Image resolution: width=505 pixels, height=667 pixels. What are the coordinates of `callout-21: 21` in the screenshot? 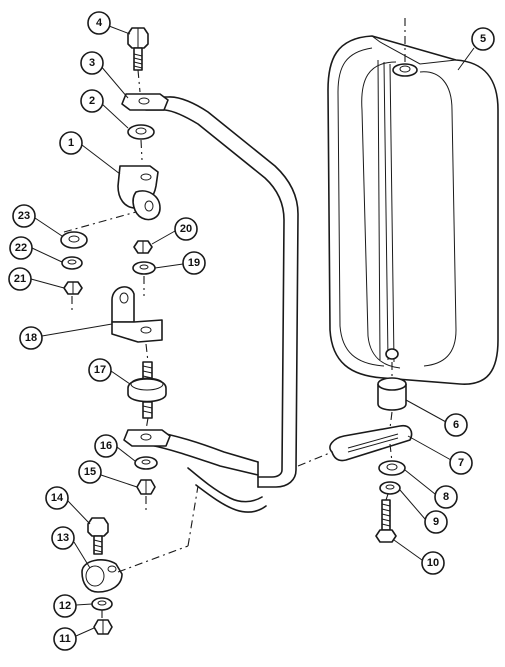 It's located at (20, 279).